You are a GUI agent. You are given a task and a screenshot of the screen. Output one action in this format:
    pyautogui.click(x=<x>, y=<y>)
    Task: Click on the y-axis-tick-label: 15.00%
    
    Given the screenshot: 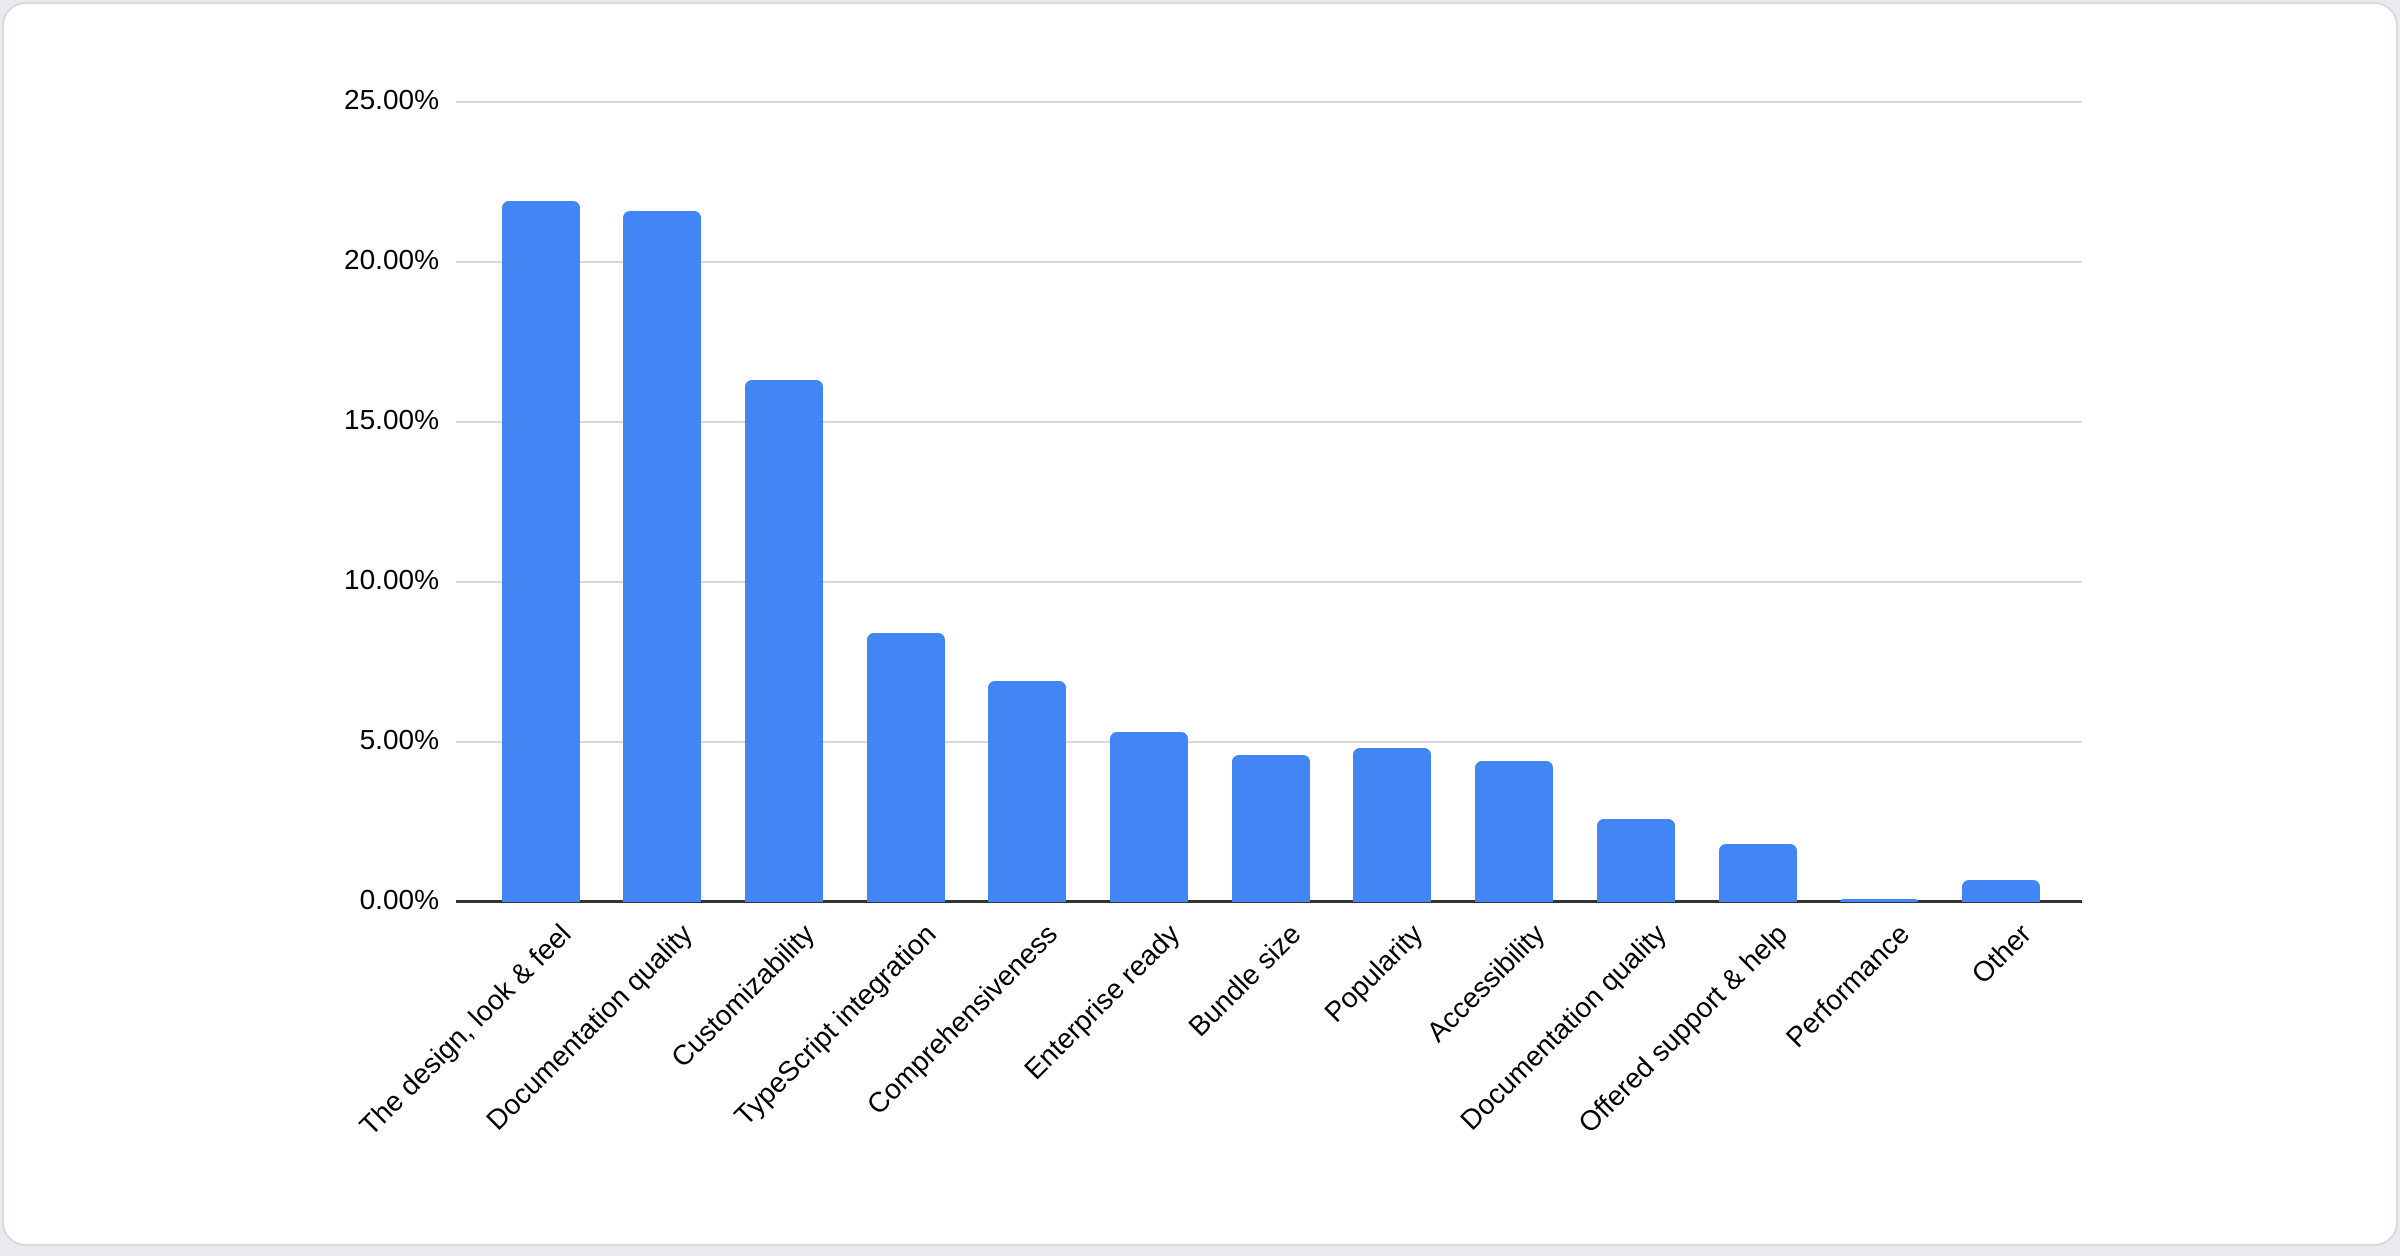 What is the action you would take?
    pyautogui.click(x=391, y=419)
    